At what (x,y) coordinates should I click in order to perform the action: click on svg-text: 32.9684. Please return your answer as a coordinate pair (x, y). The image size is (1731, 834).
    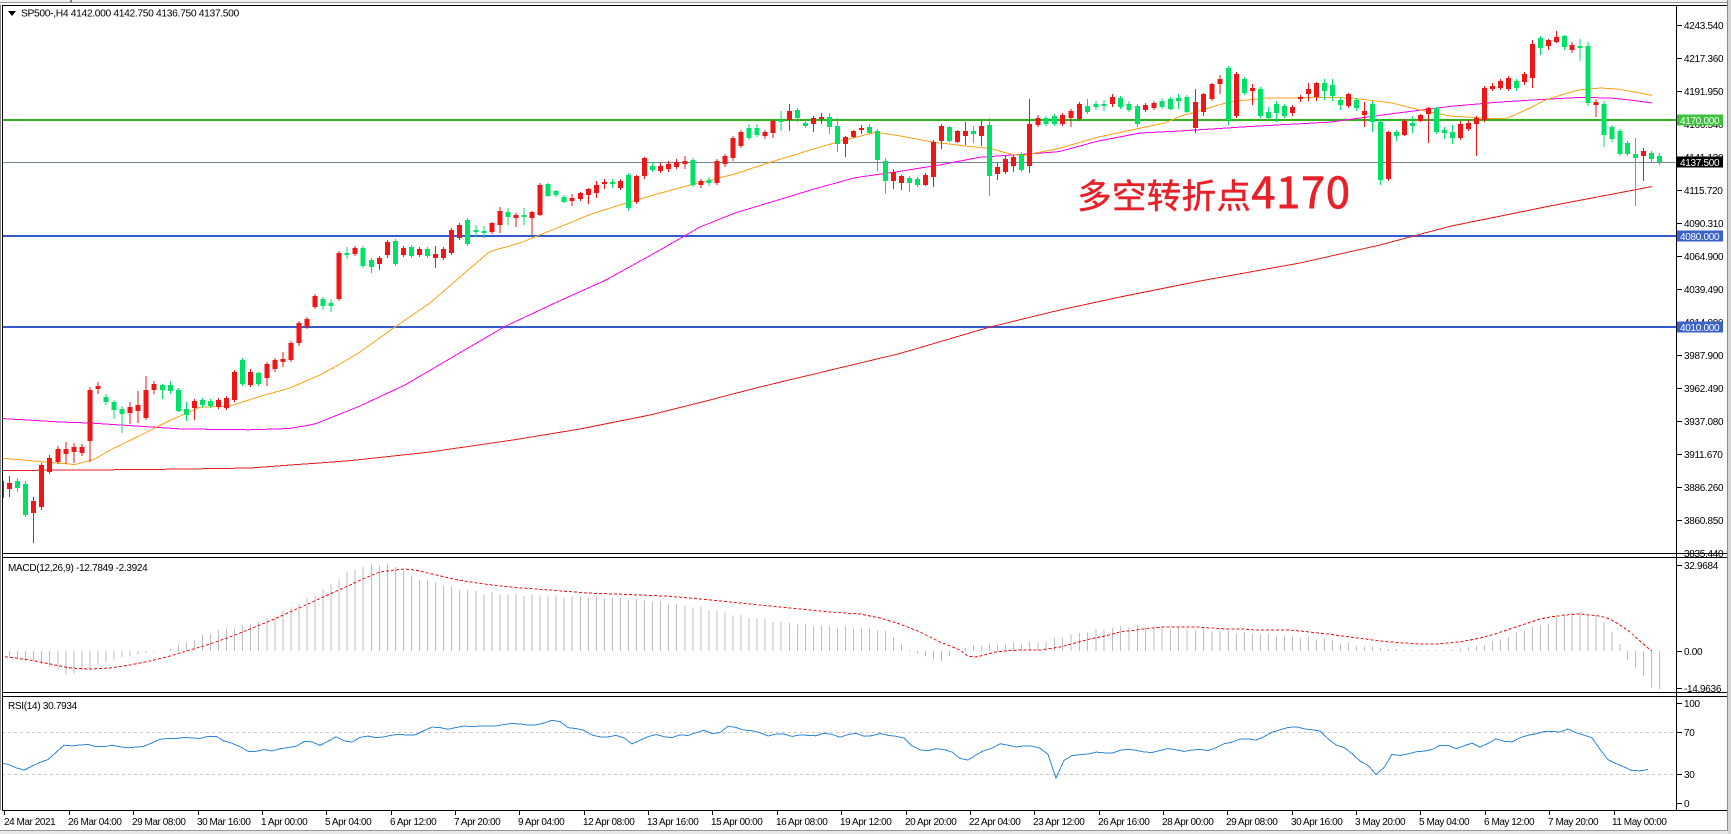
    Looking at the image, I should click on (1701, 566).